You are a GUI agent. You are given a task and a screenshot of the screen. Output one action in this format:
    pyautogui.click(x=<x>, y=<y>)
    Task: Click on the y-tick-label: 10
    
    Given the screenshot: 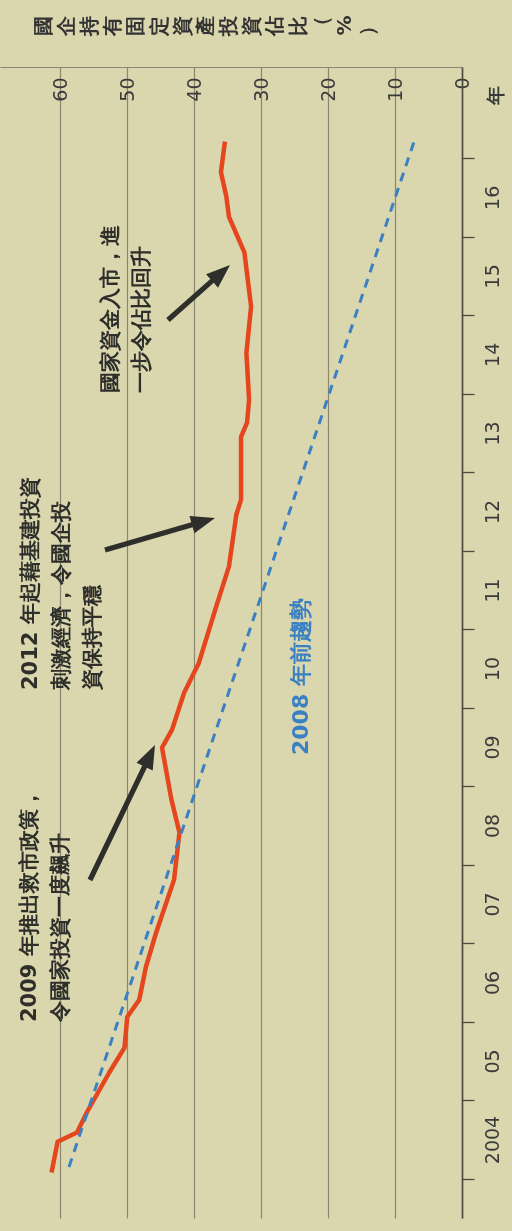 What is the action you would take?
    pyautogui.click(x=491, y=668)
    